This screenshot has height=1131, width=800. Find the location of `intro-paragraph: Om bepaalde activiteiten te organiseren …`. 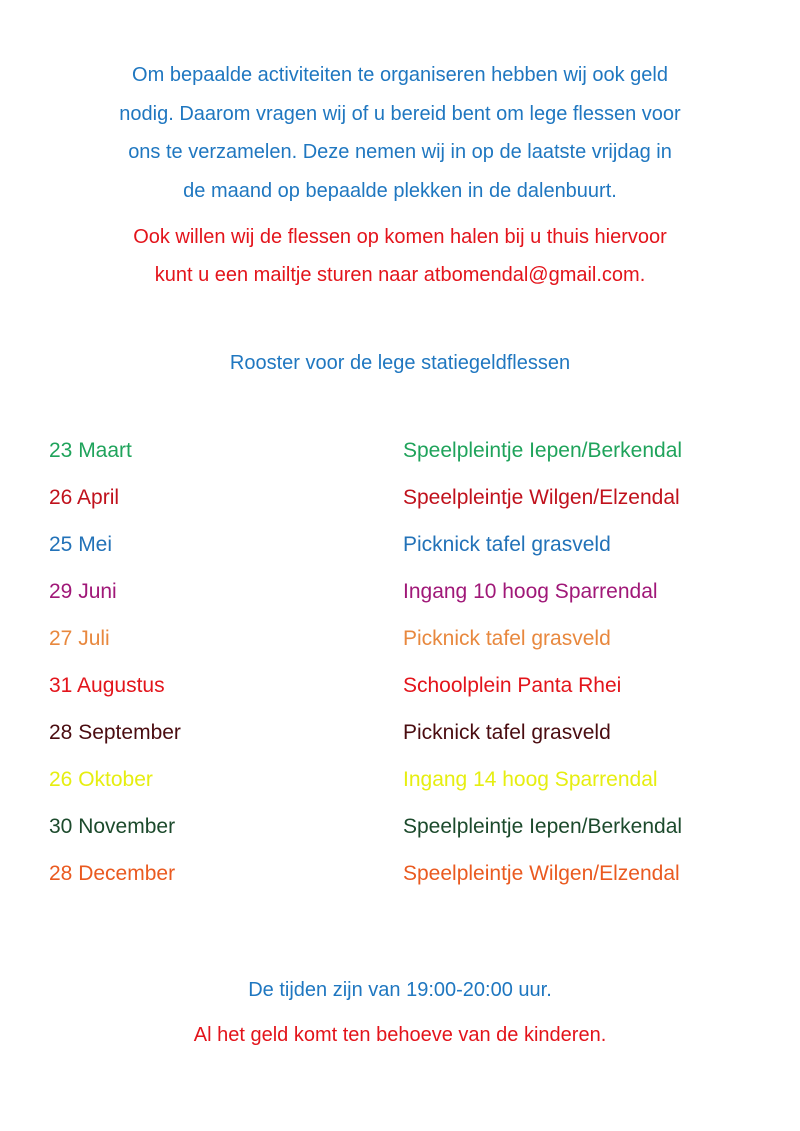

intro-paragraph: Om bepaalde activiteiten te organiseren … is located at coordinates (400, 133).